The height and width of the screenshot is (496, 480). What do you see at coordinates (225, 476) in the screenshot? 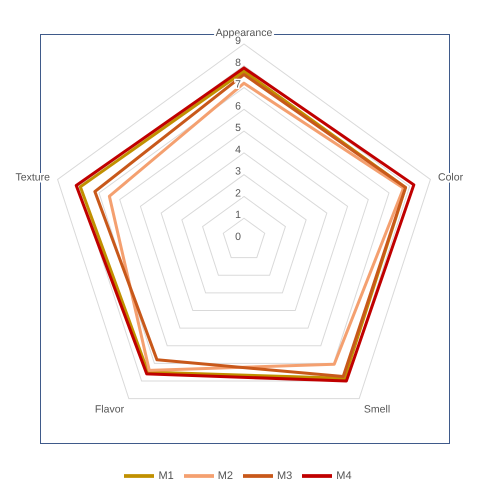
I see `legend-label: M2` at bounding box center [225, 476].